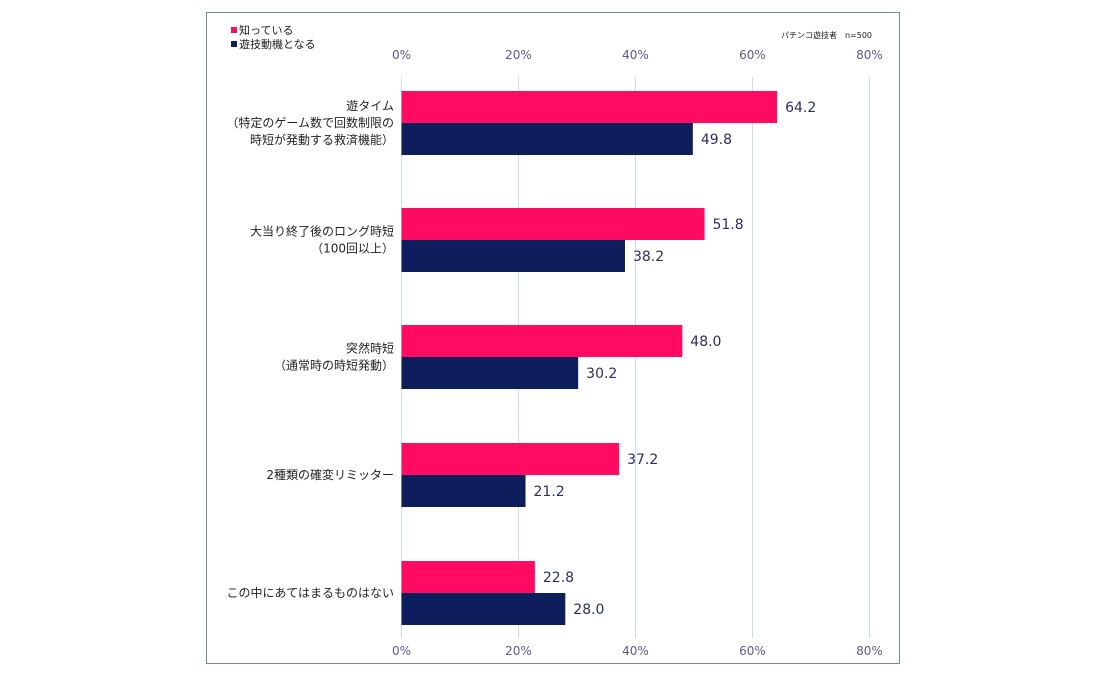 This screenshot has height=679, width=1113. I want to click on x-tick-top-20: 20%, so click(518, 55).